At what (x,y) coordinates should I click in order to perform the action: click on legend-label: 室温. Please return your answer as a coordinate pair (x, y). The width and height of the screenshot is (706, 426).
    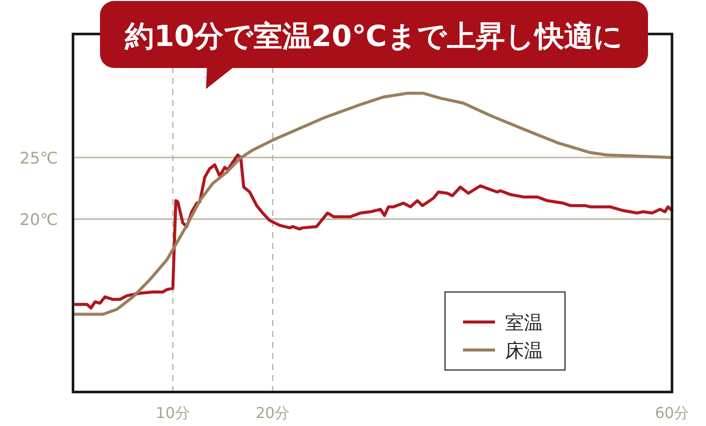
    Looking at the image, I should click on (524, 323).